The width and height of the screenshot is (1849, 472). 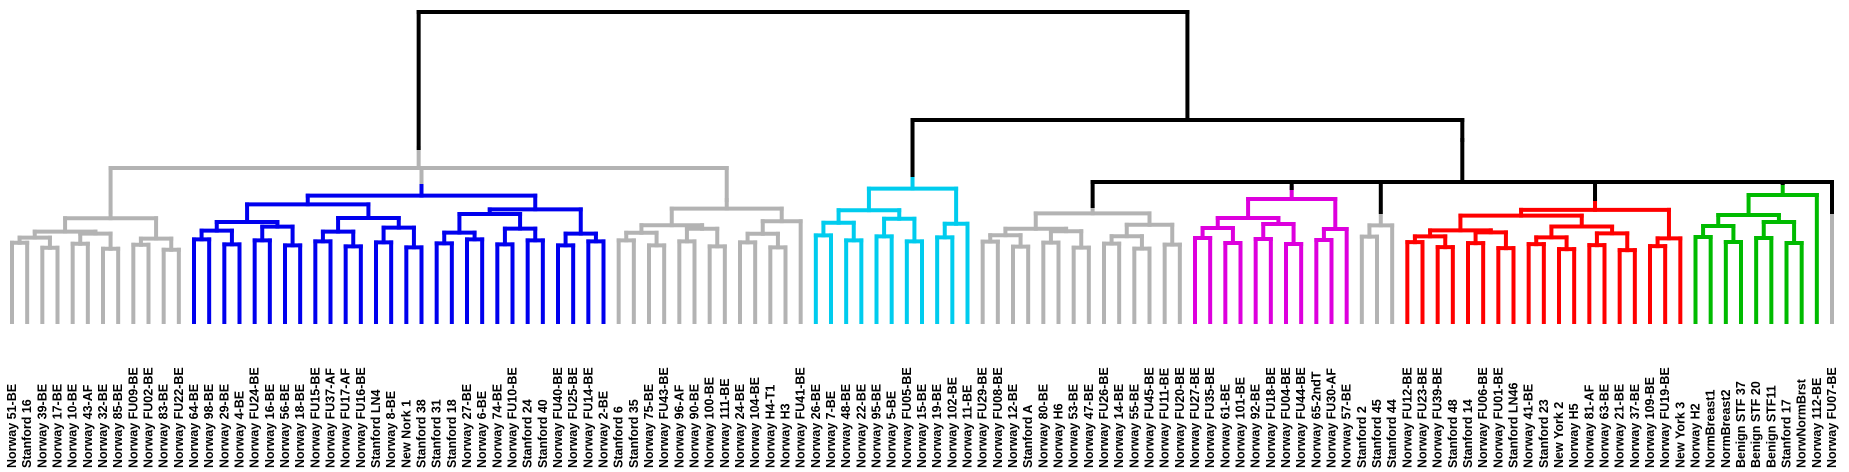 I want to click on leaf-label: Stanford 23, so click(x=1544, y=433).